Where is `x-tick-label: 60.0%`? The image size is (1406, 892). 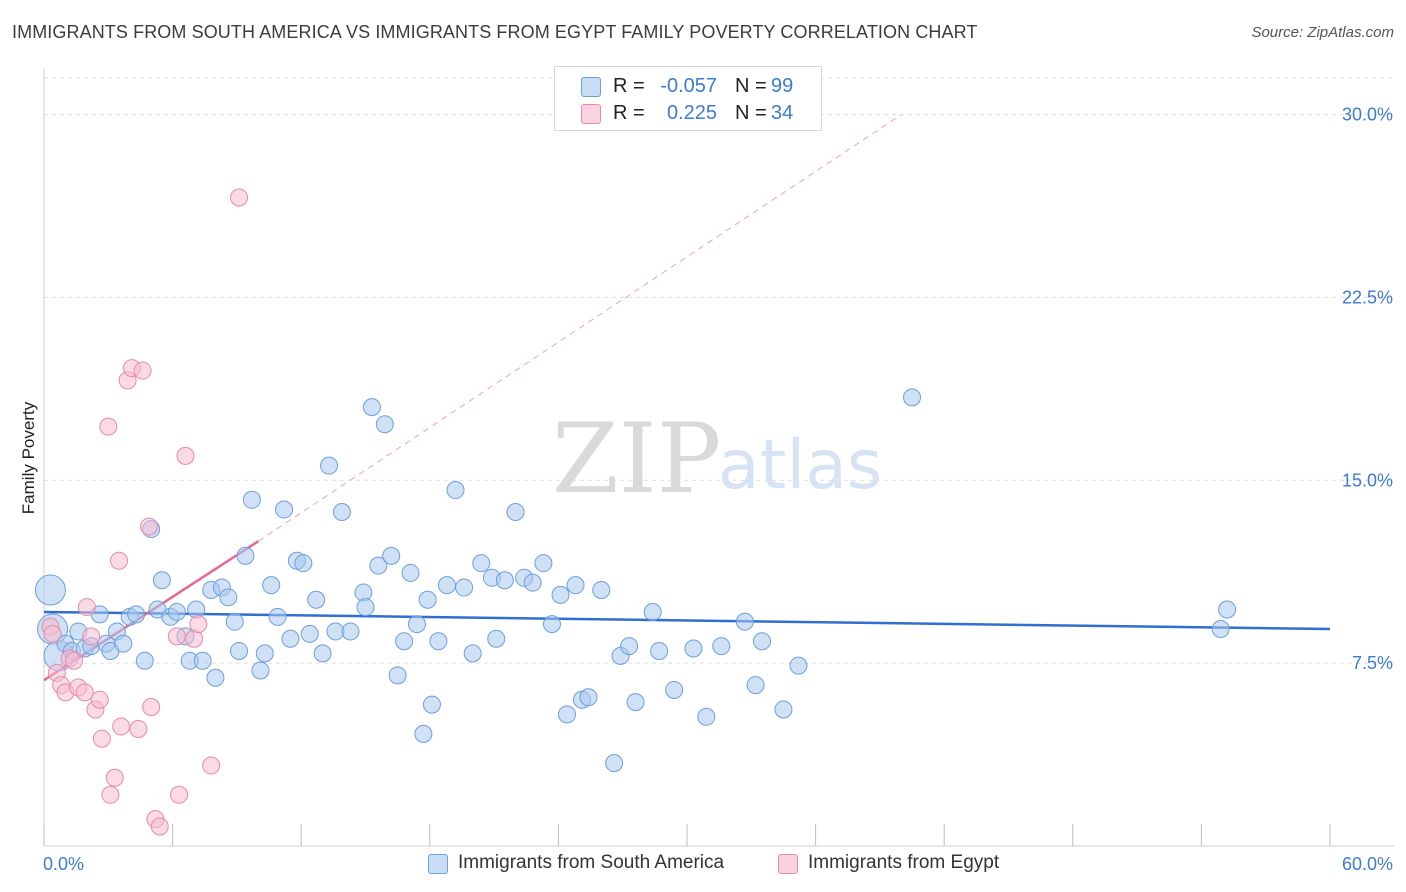 x-tick-label: 60.0% is located at coordinates (1367, 864).